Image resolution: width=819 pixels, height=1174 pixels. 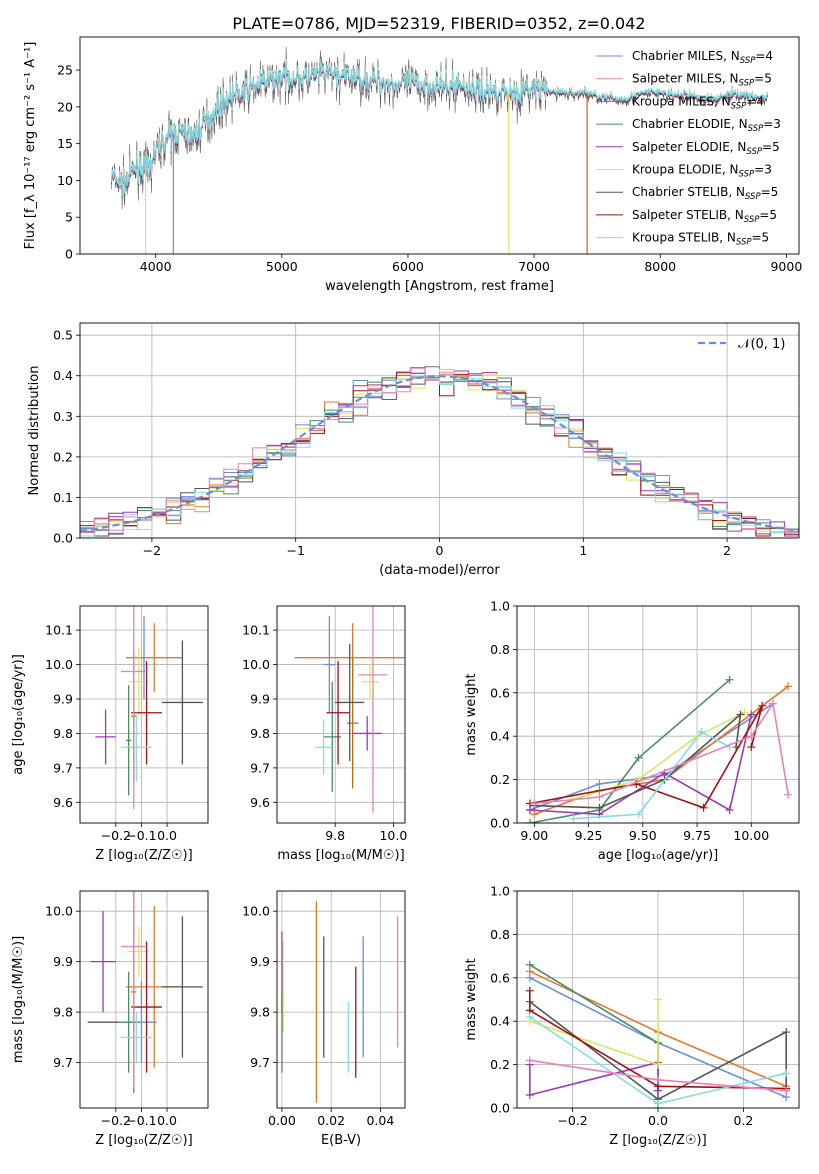 What do you see at coordinates (156, 266) in the screenshot?
I see `x-tick-label: 4000` at bounding box center [156, 266].